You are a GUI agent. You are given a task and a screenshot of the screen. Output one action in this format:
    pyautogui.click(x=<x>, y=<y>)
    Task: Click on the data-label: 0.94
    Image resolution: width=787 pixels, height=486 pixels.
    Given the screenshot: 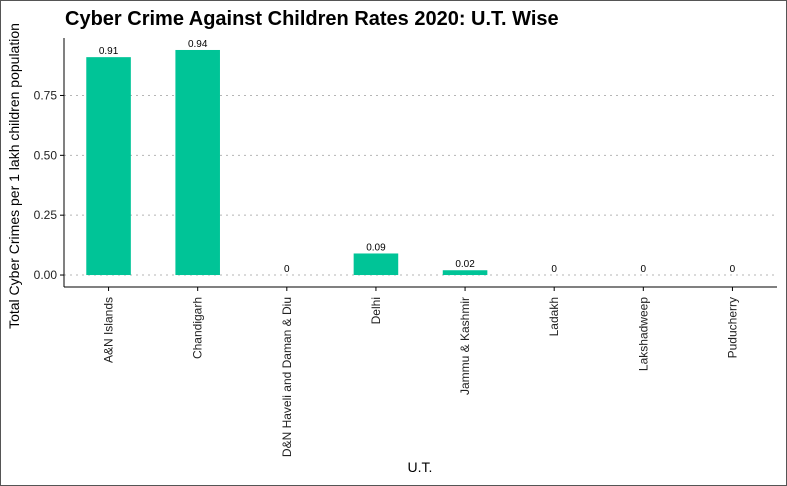 What is the action you would take?
    pyautogui.click(x=198, y=44)
    